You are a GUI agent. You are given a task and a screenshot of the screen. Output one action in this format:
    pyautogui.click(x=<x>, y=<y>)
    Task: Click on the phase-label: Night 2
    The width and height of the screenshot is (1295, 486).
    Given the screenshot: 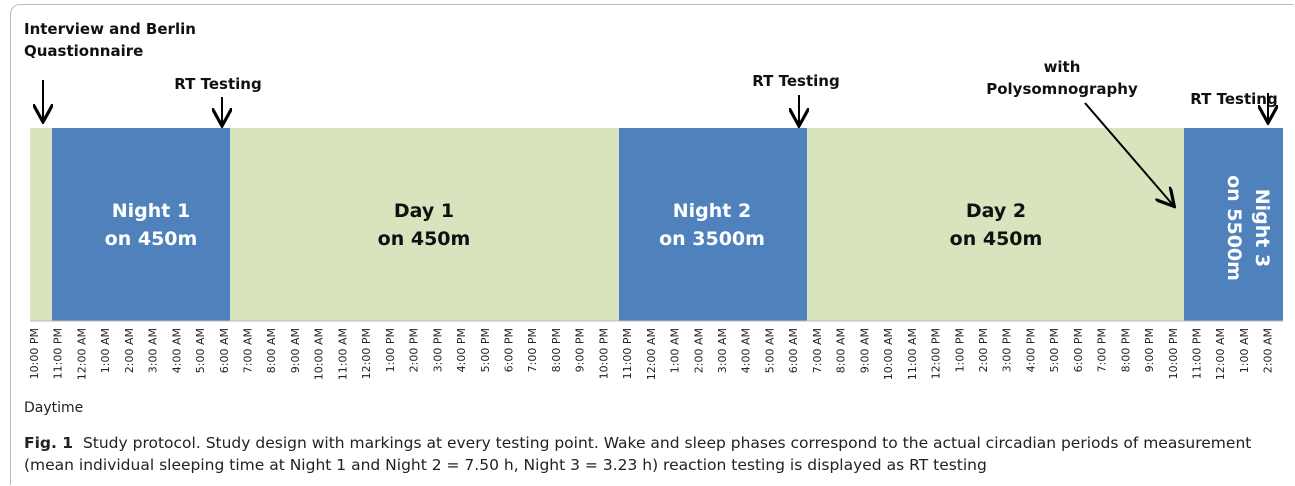 What is the action you would take?
    pyautogui.click(x=712, y=211)
    